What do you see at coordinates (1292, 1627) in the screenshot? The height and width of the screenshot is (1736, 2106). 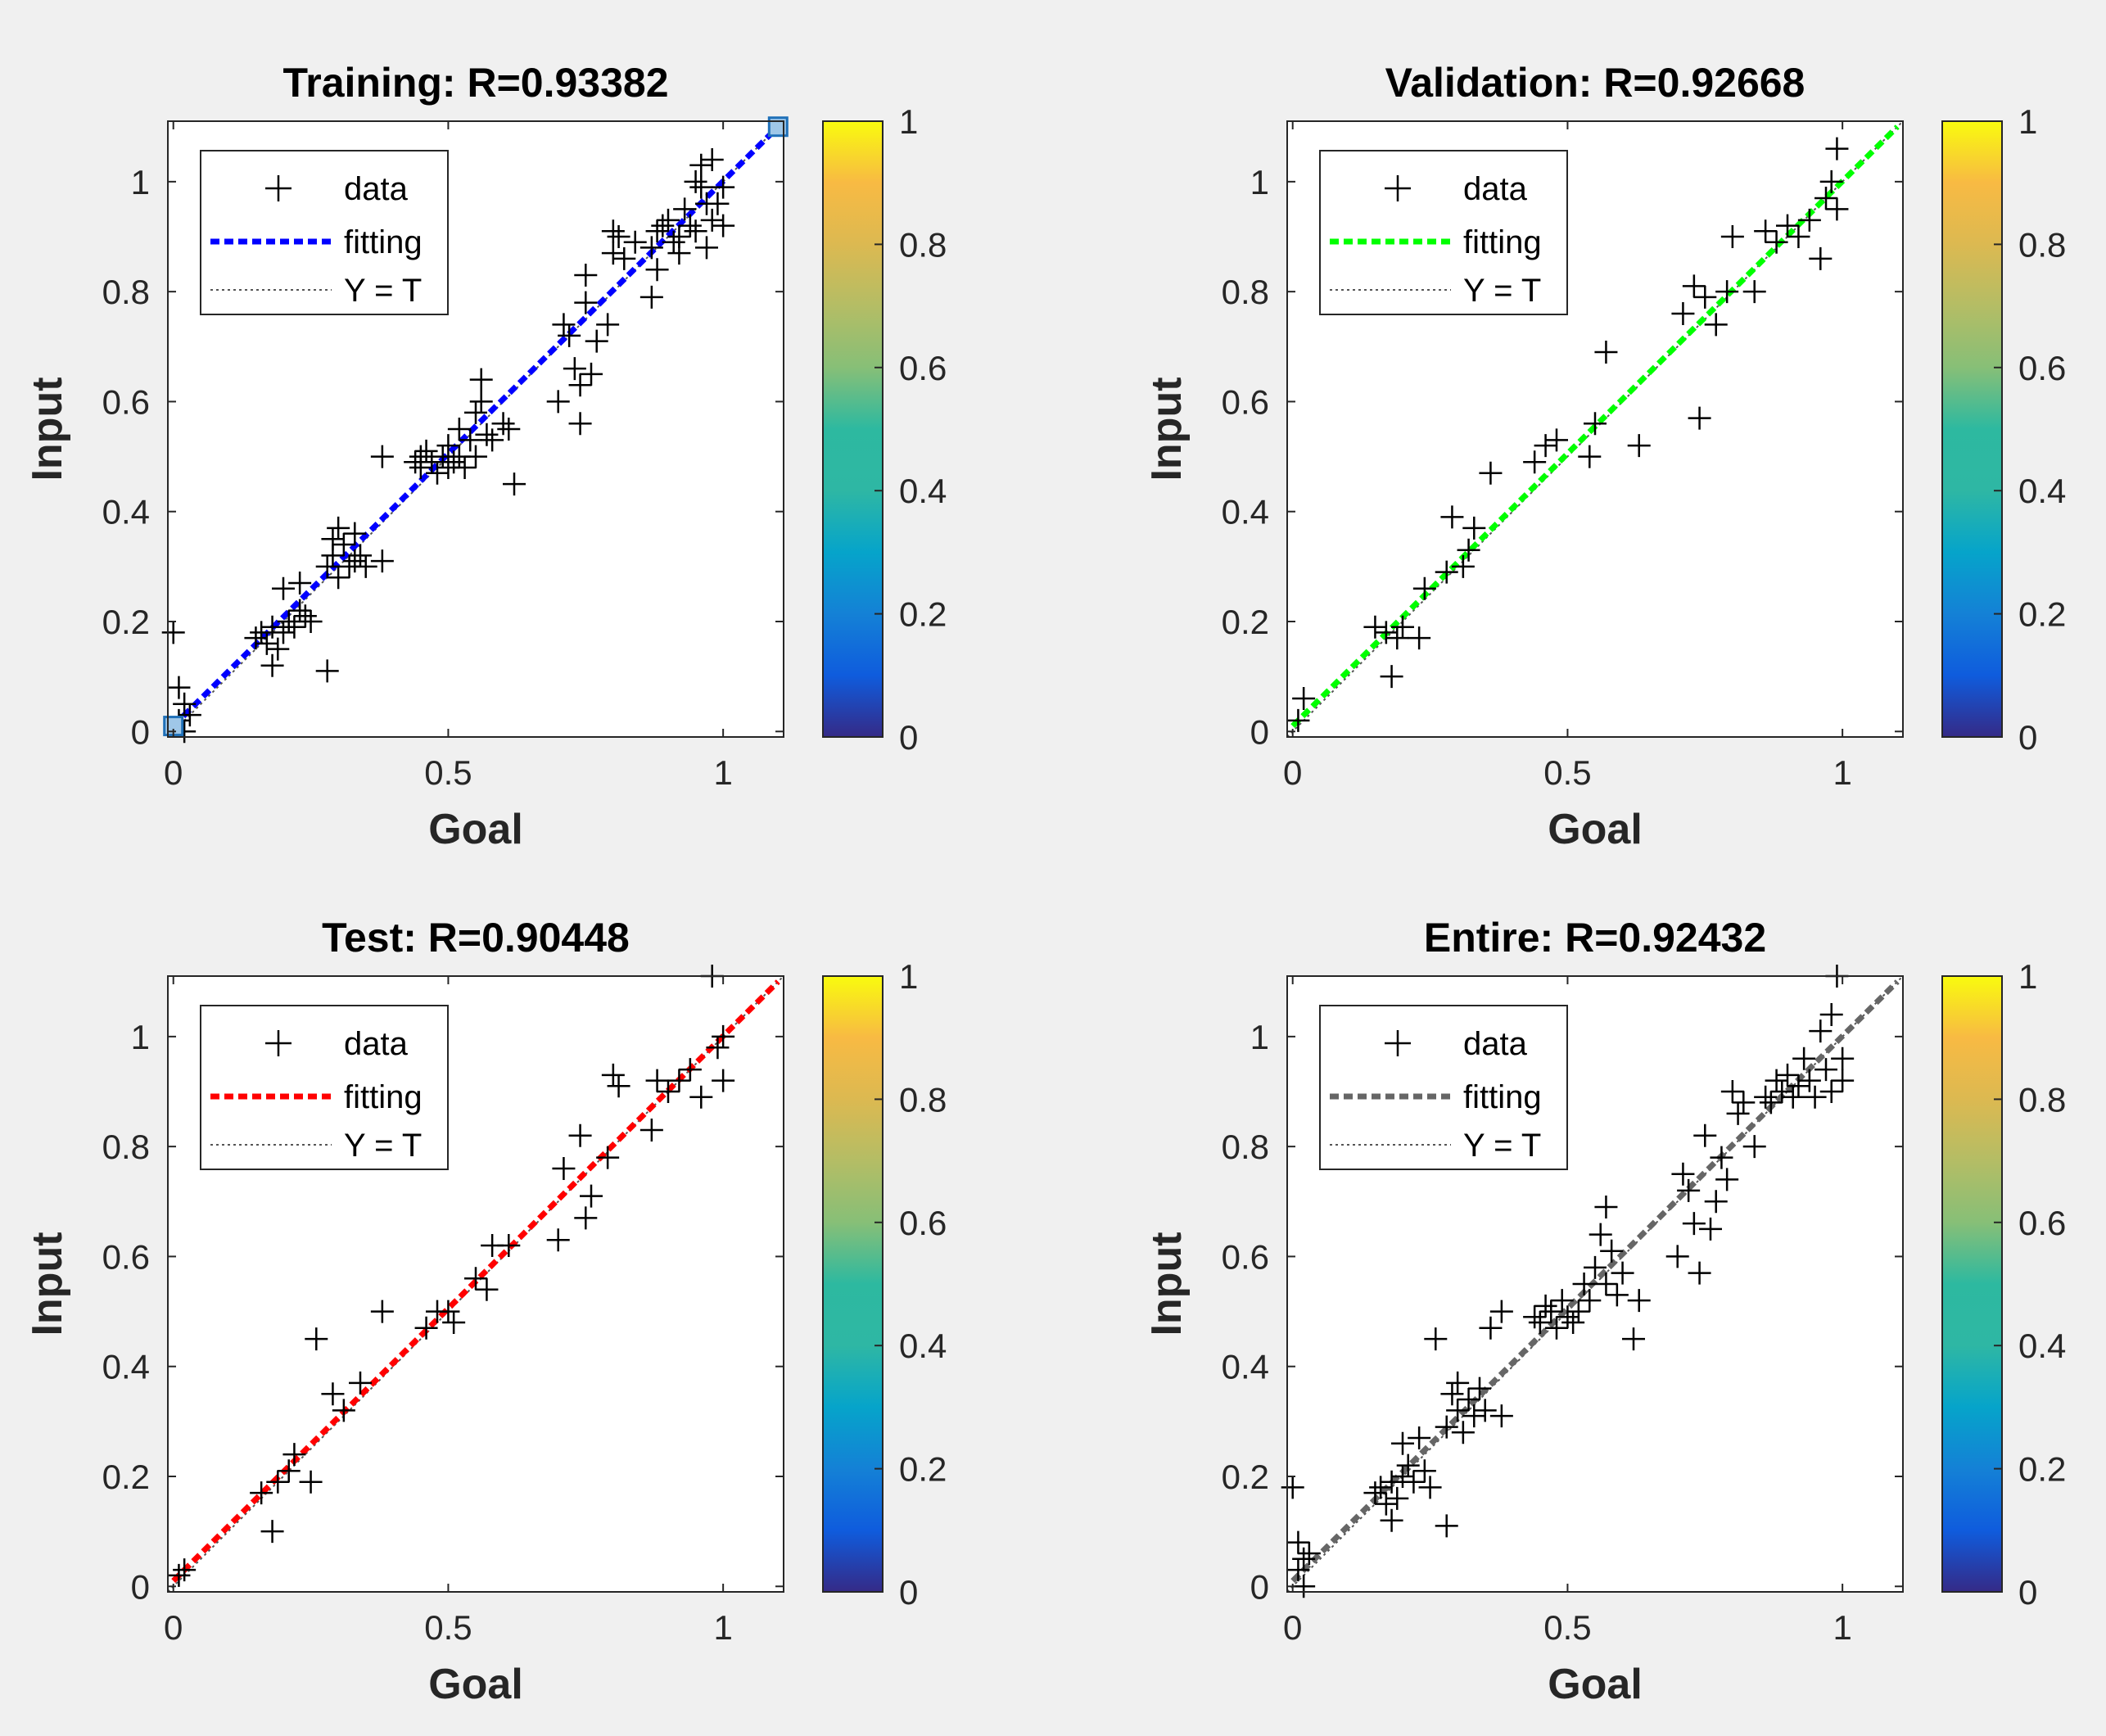 I see `x-tick-label: 0` at bounding box center [1292, 1627].